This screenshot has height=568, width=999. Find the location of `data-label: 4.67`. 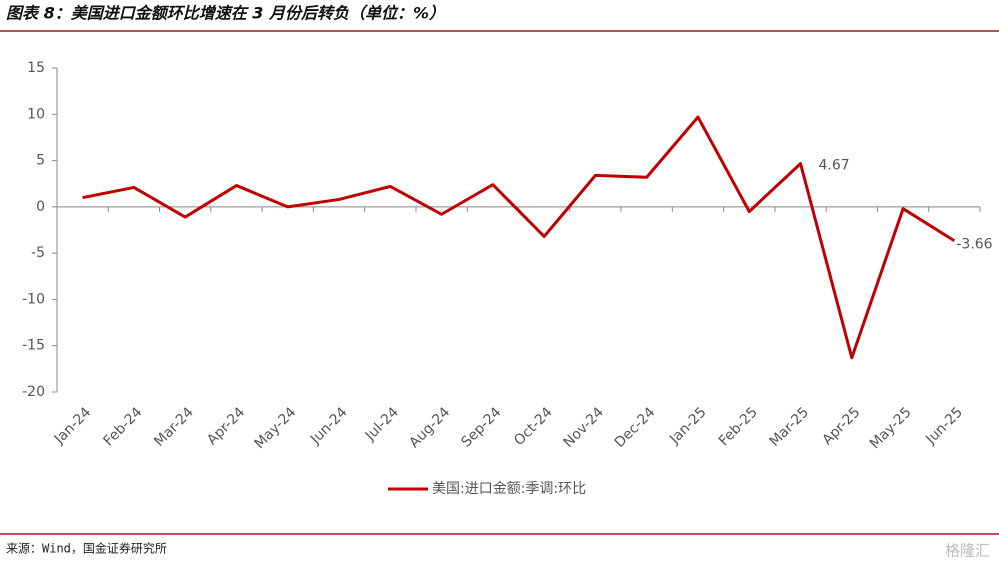

data-label: 4.67 is located at coordinates (834, 166).